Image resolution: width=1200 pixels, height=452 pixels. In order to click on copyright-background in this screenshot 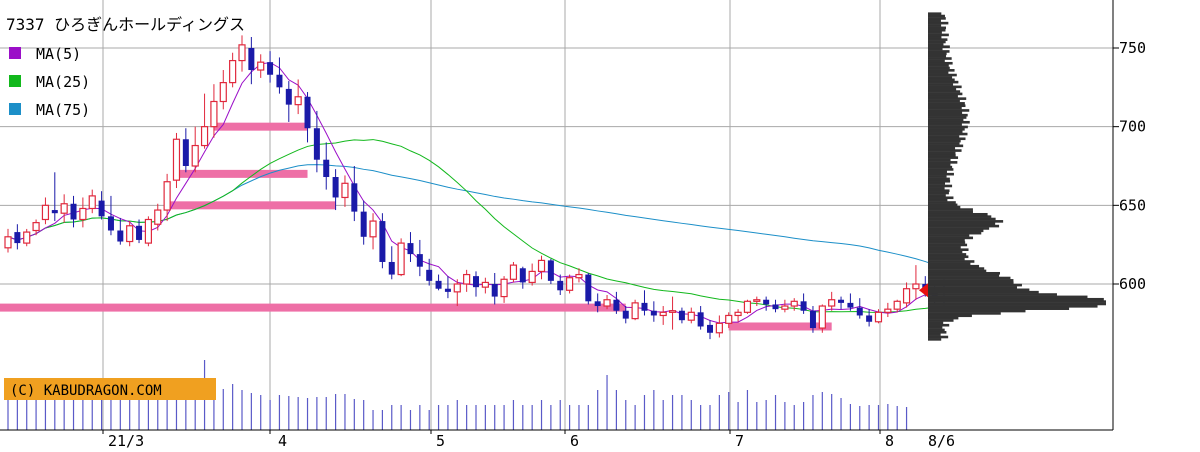, I will do `click(110, 389)`.